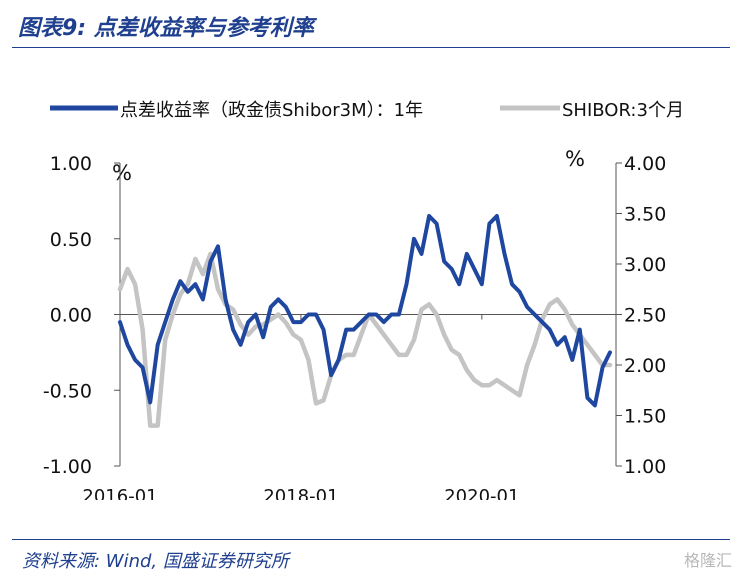 The height and width of the screenshot is (577, 742). What do you see at coordinates (645, 265) in the screenshot?
I see `right-axis-tick-label: 3.00` at bounding box center [645, 265].